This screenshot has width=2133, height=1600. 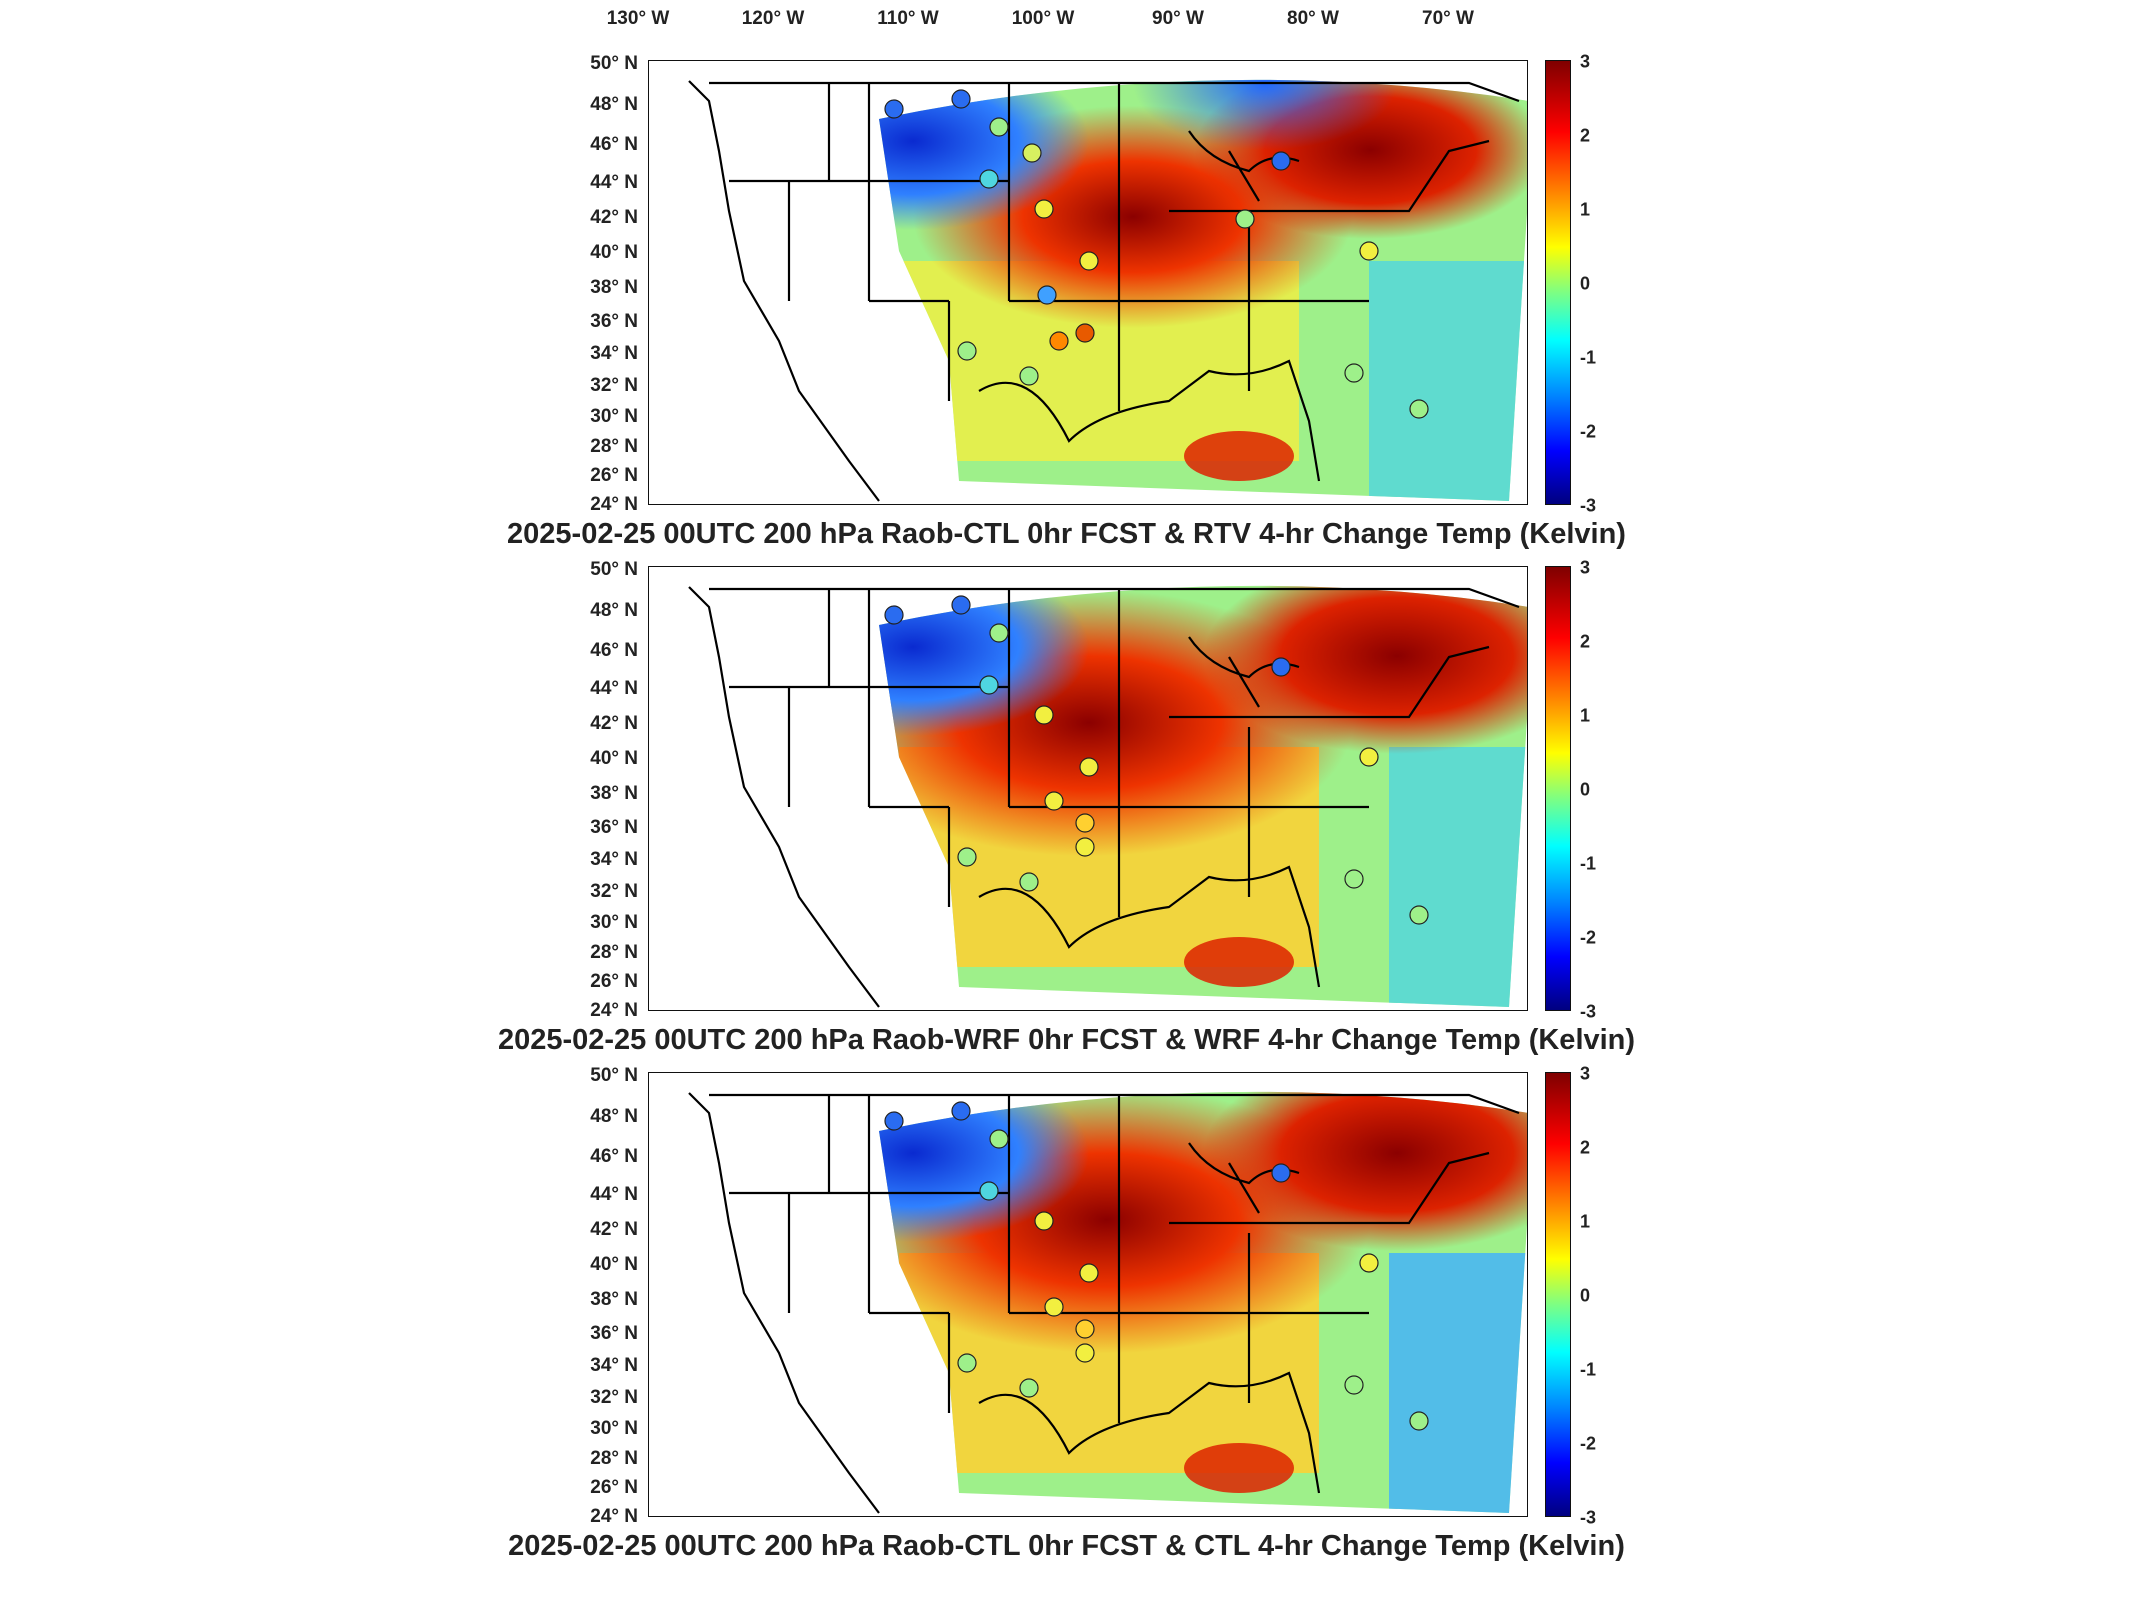 What do you see at coordinates (1178, 18) in the screenshot?
I see `lon-label: 90° W` at bounding box center [1178, 18].